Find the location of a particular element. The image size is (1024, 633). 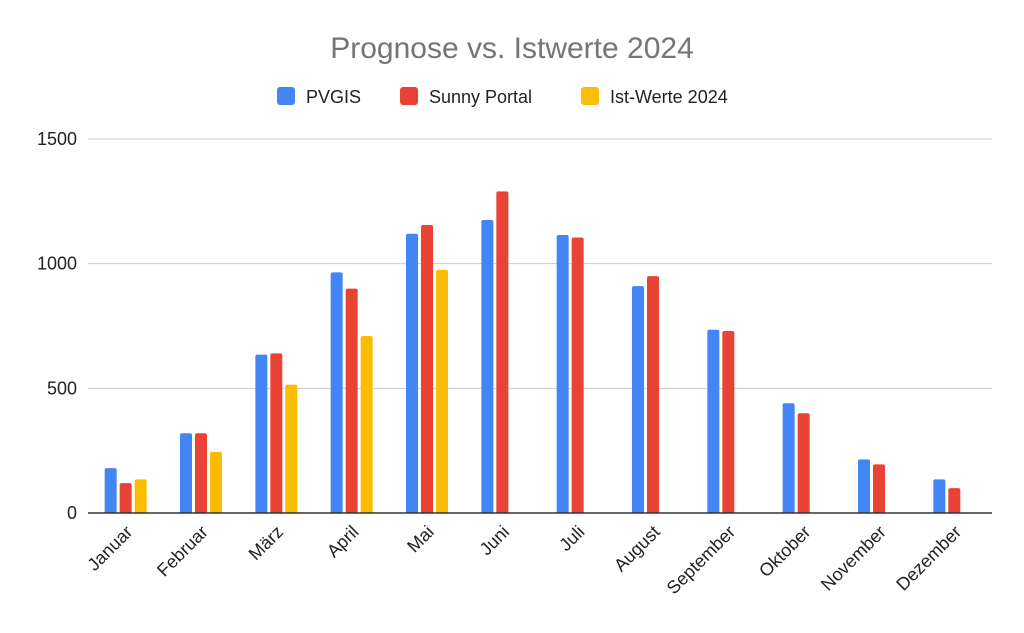

x-tick-label: September is located at coordinates (701, 560).